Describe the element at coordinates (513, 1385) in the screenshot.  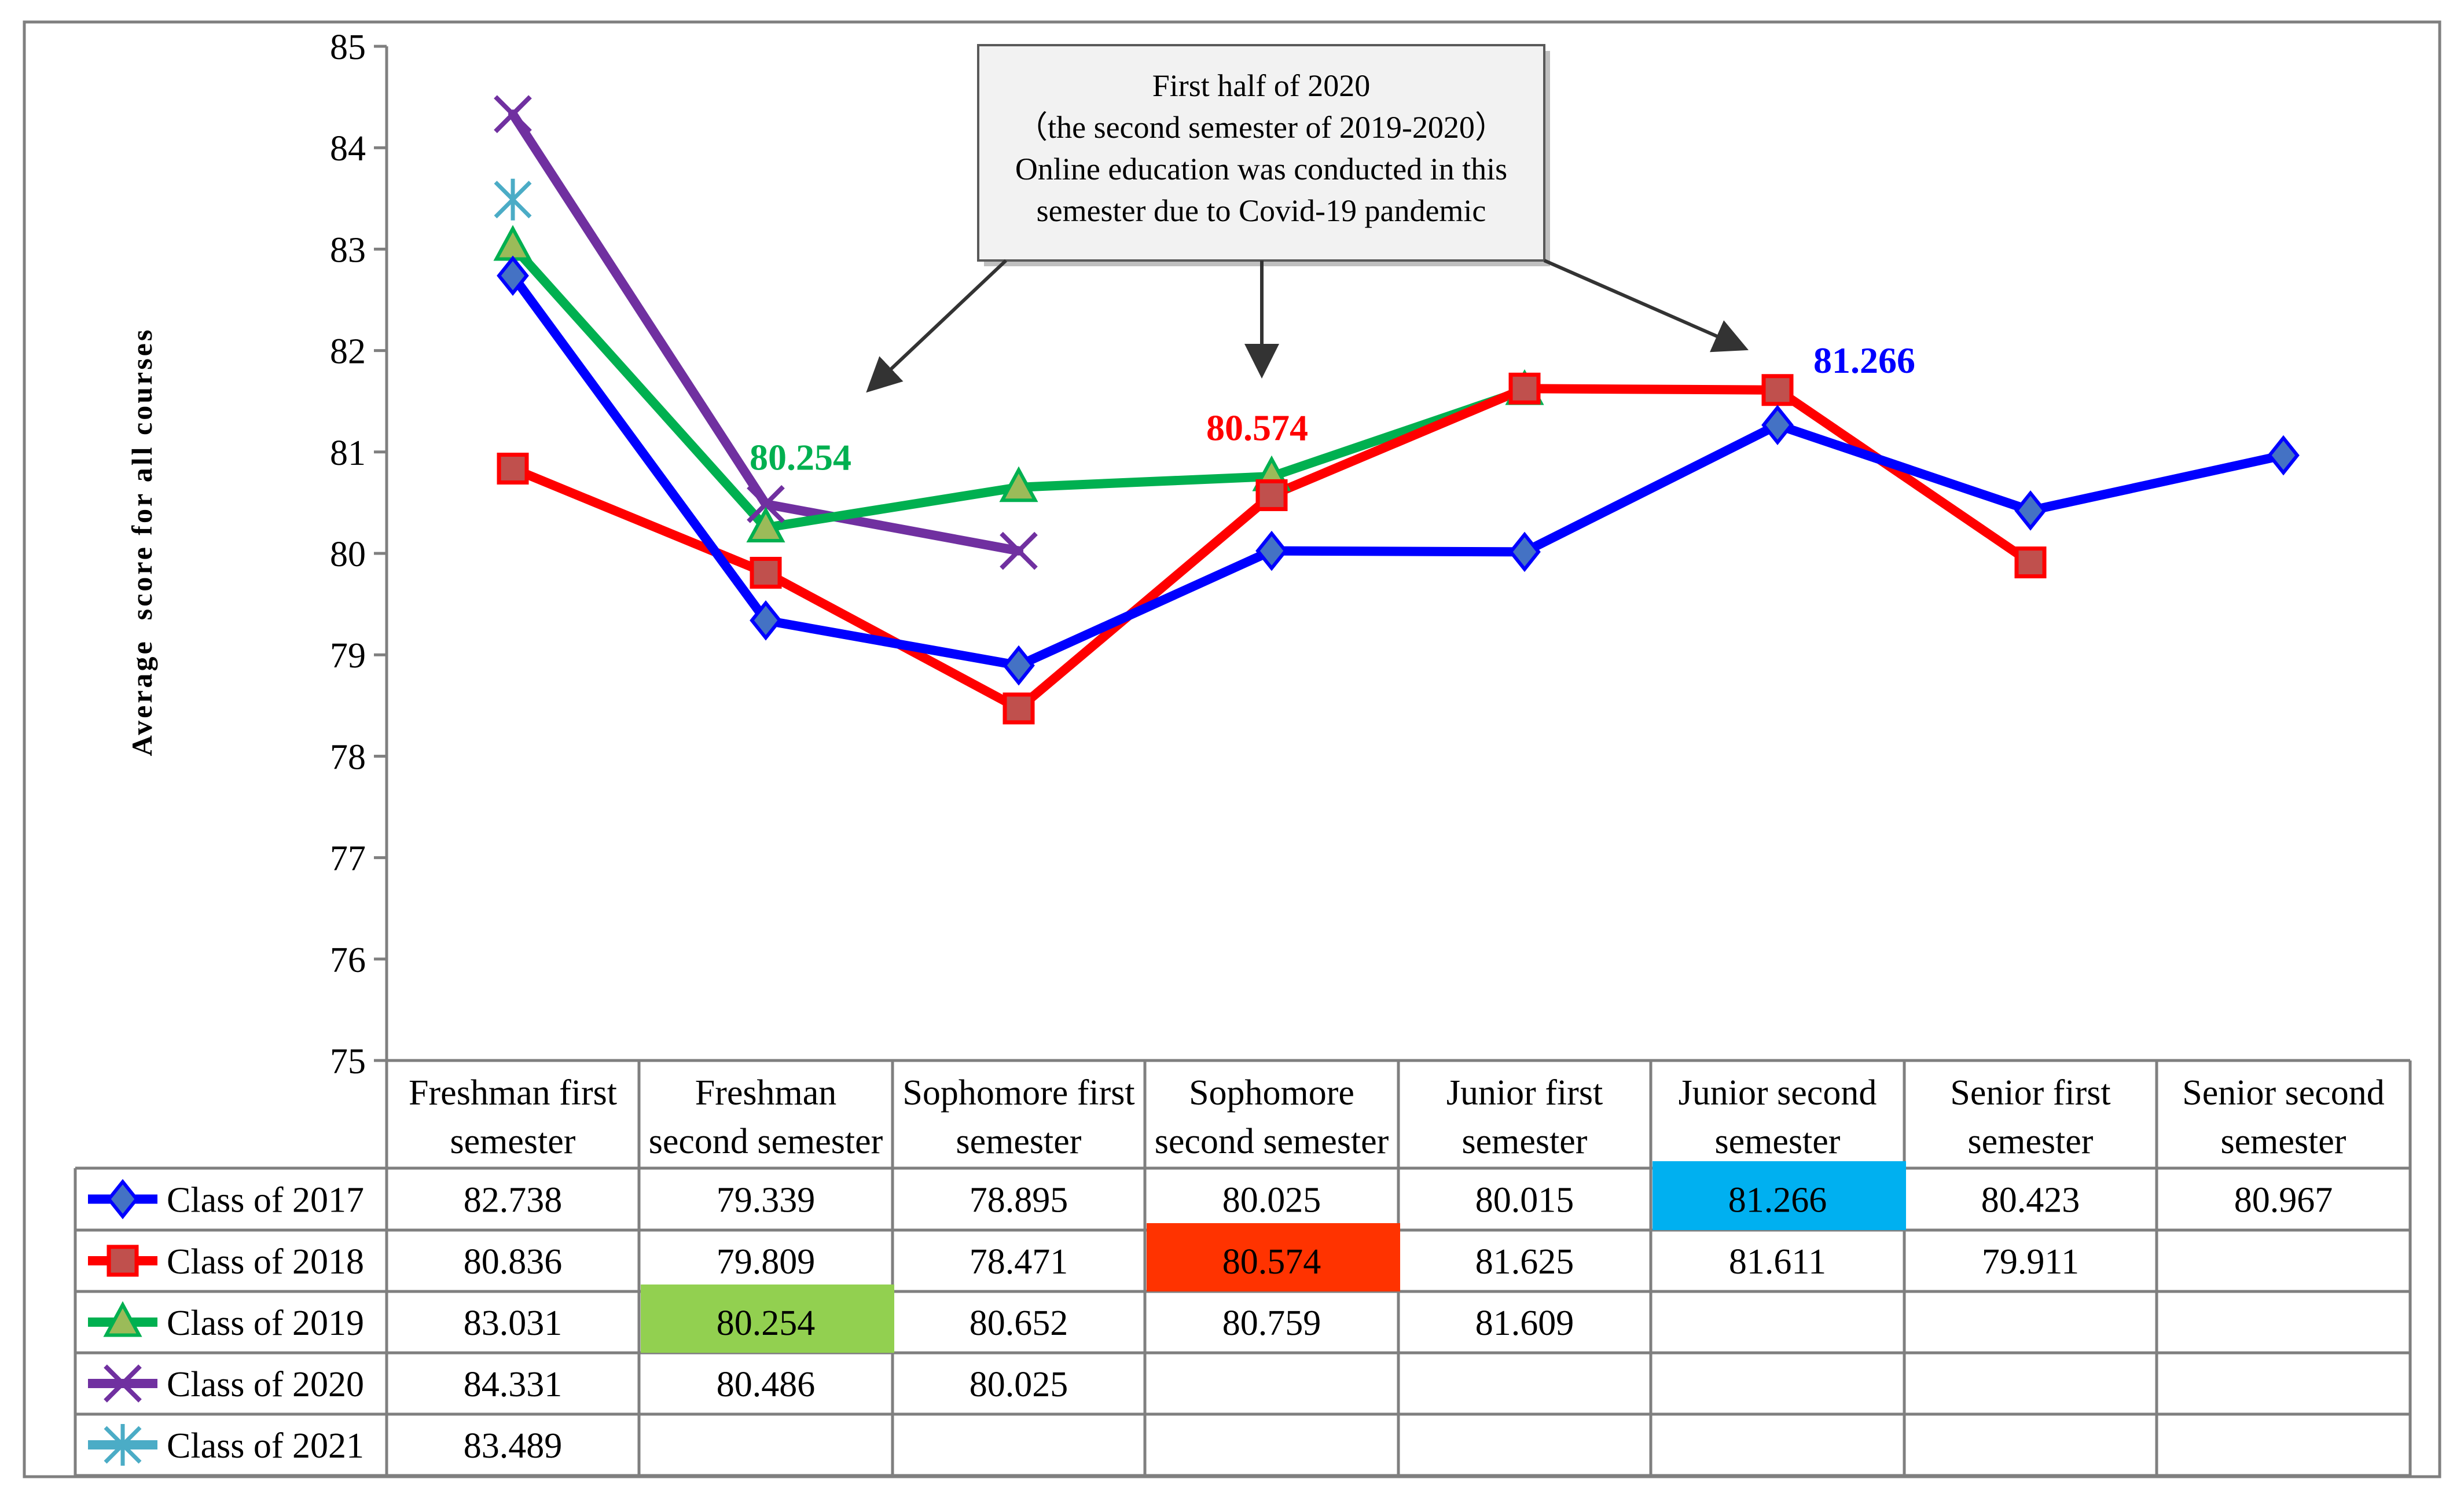
I see `table-cell-value: 84.331` at that location.